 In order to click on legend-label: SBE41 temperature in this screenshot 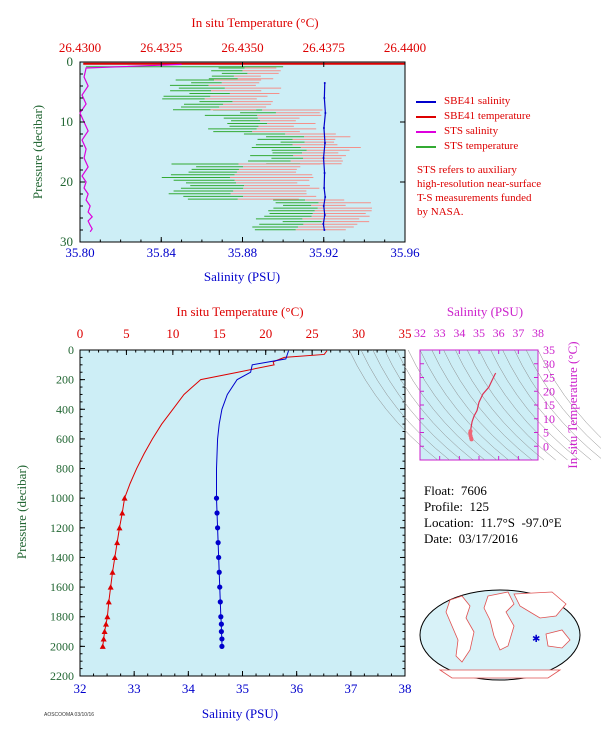, I will do `click(487, 116)`.